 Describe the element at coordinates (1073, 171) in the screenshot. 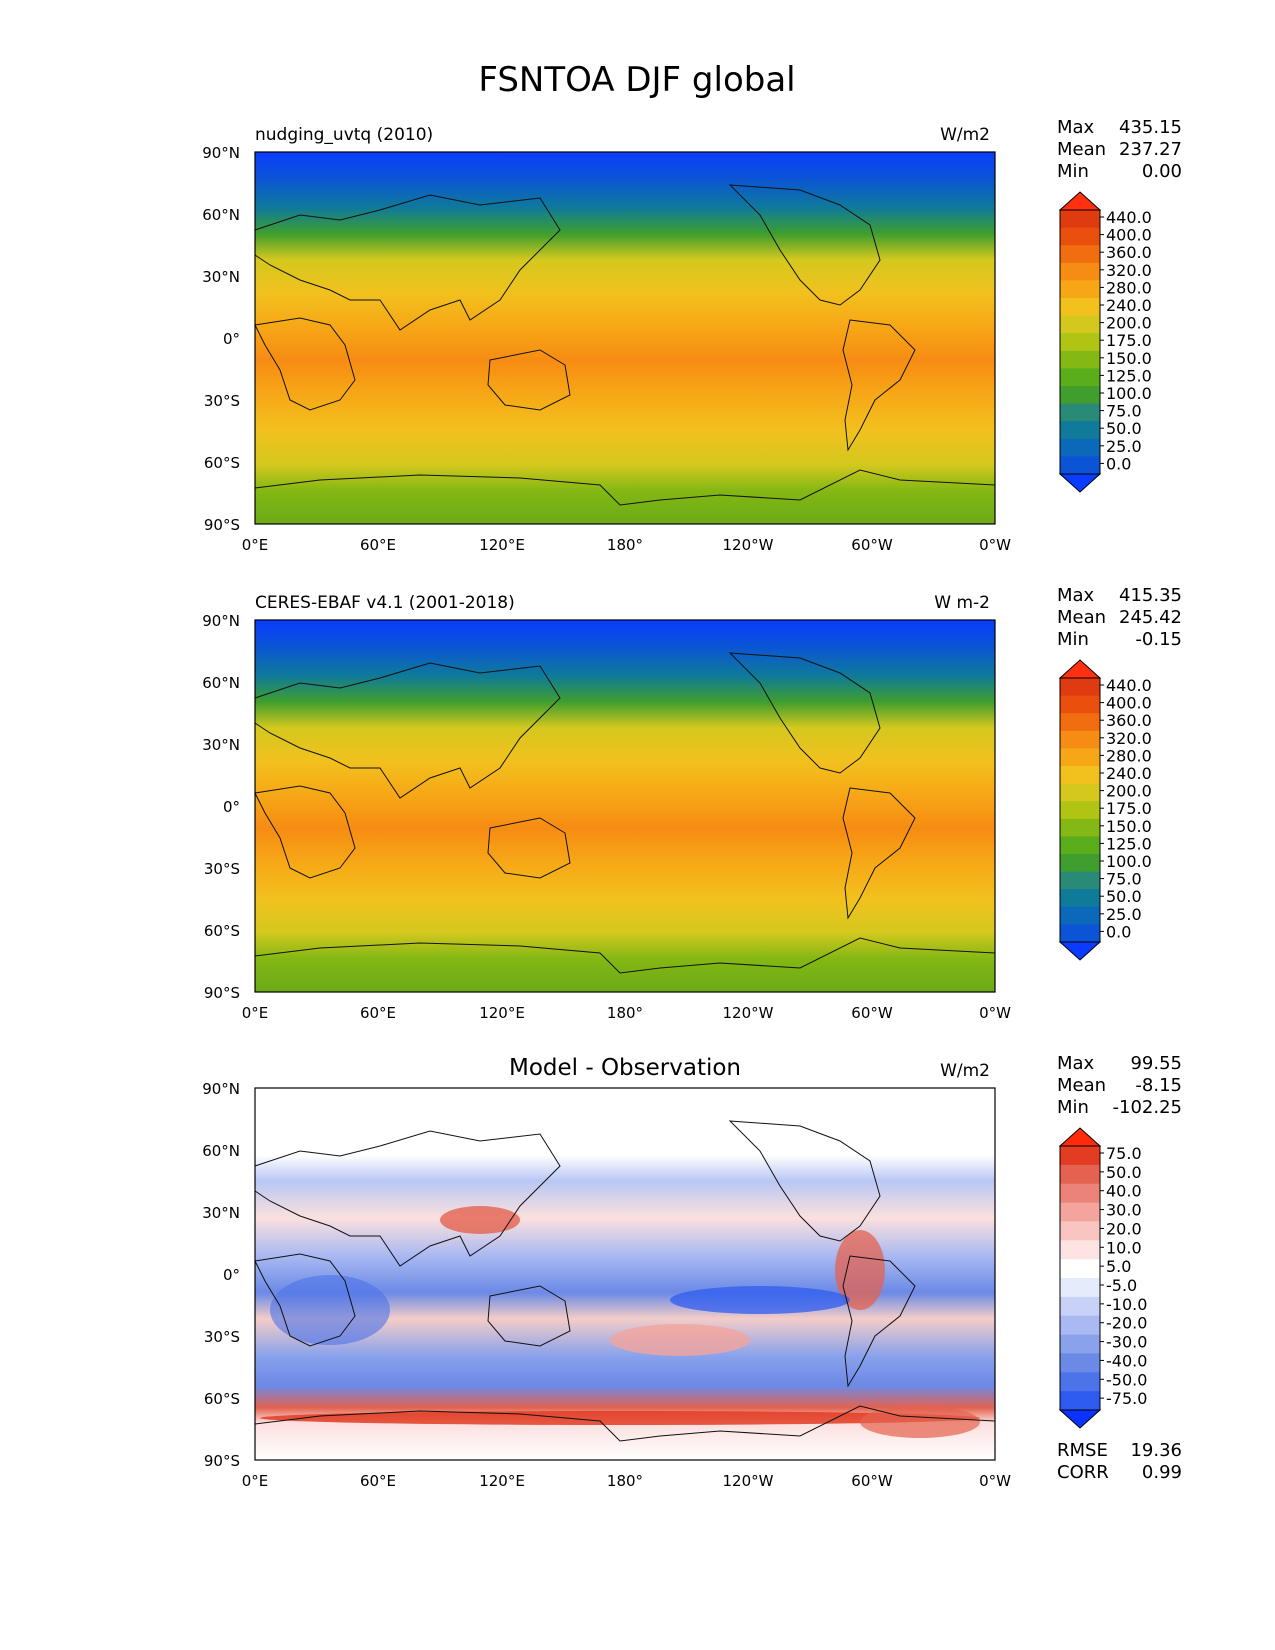

I see `stat-label: Min` at that location.